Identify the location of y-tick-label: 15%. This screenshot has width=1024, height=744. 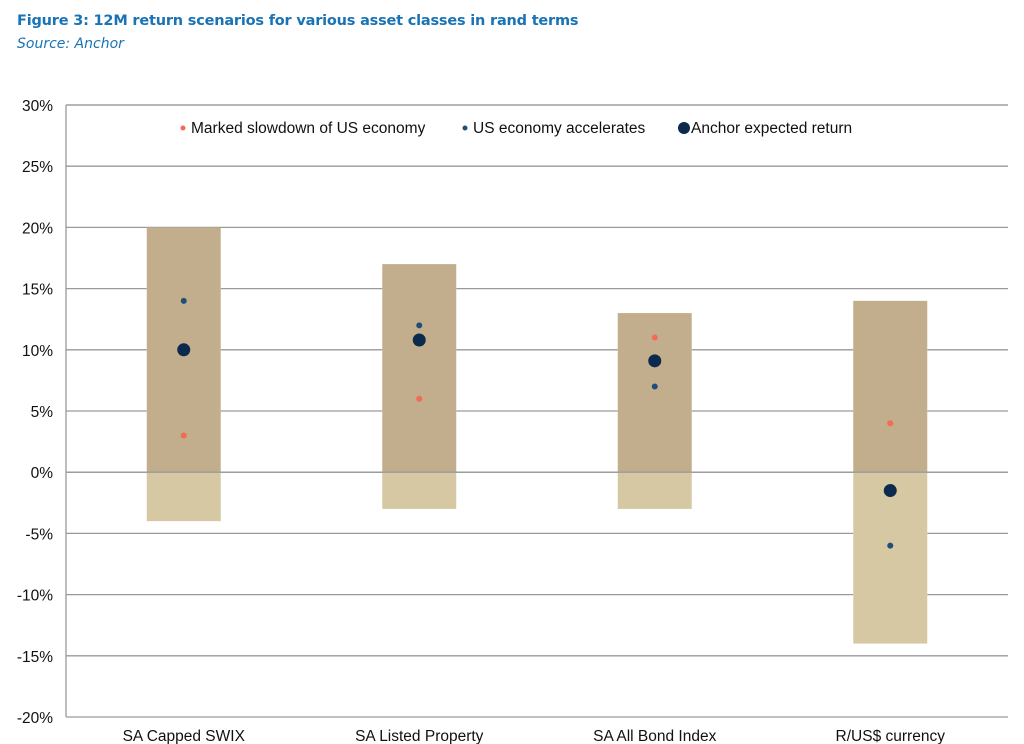
(37, 290).